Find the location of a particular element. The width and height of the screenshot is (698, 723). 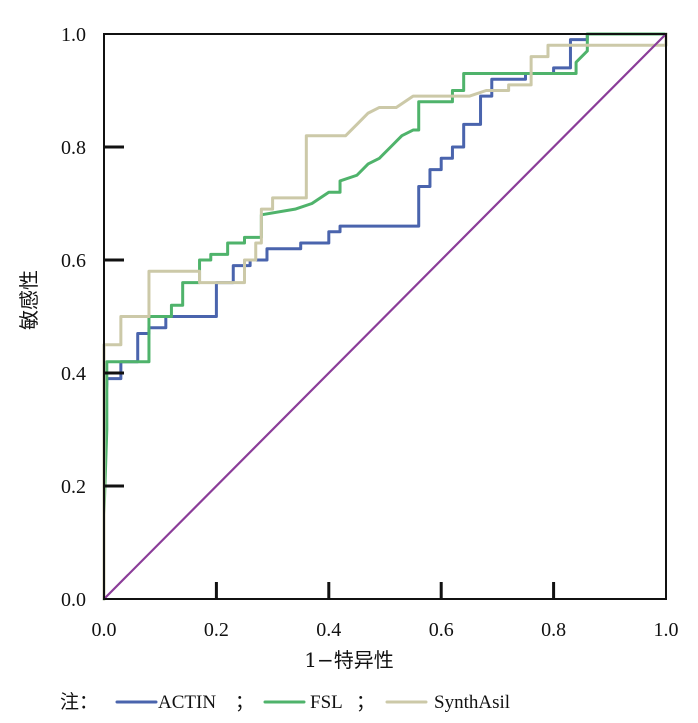

x-tick-label: 0.8 is located at coordinates (553, 630).